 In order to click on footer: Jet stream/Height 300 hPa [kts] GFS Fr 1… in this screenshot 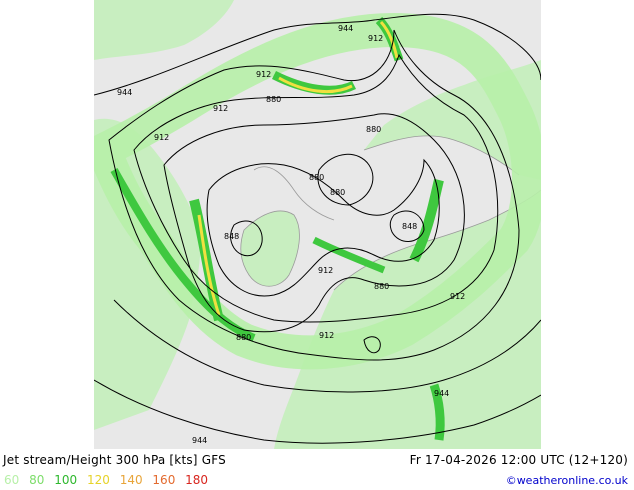, I will do `click(317, 469)`.